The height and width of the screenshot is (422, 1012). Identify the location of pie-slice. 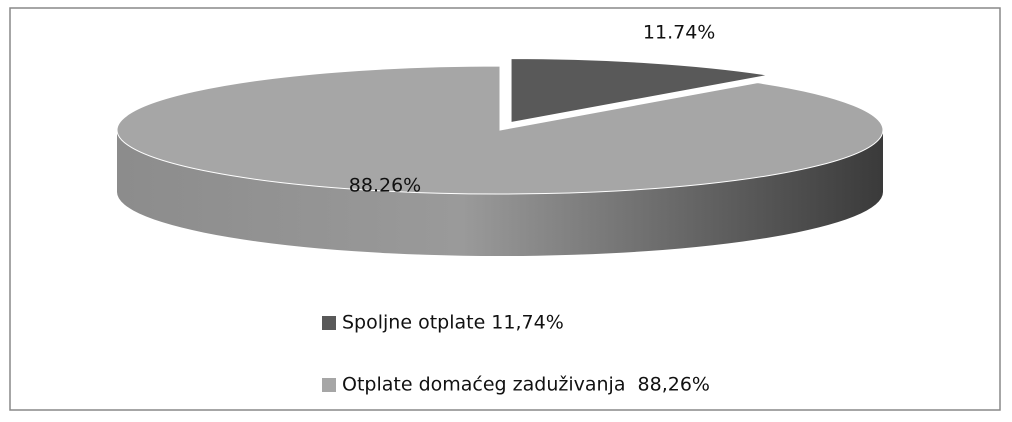
(639, 91).